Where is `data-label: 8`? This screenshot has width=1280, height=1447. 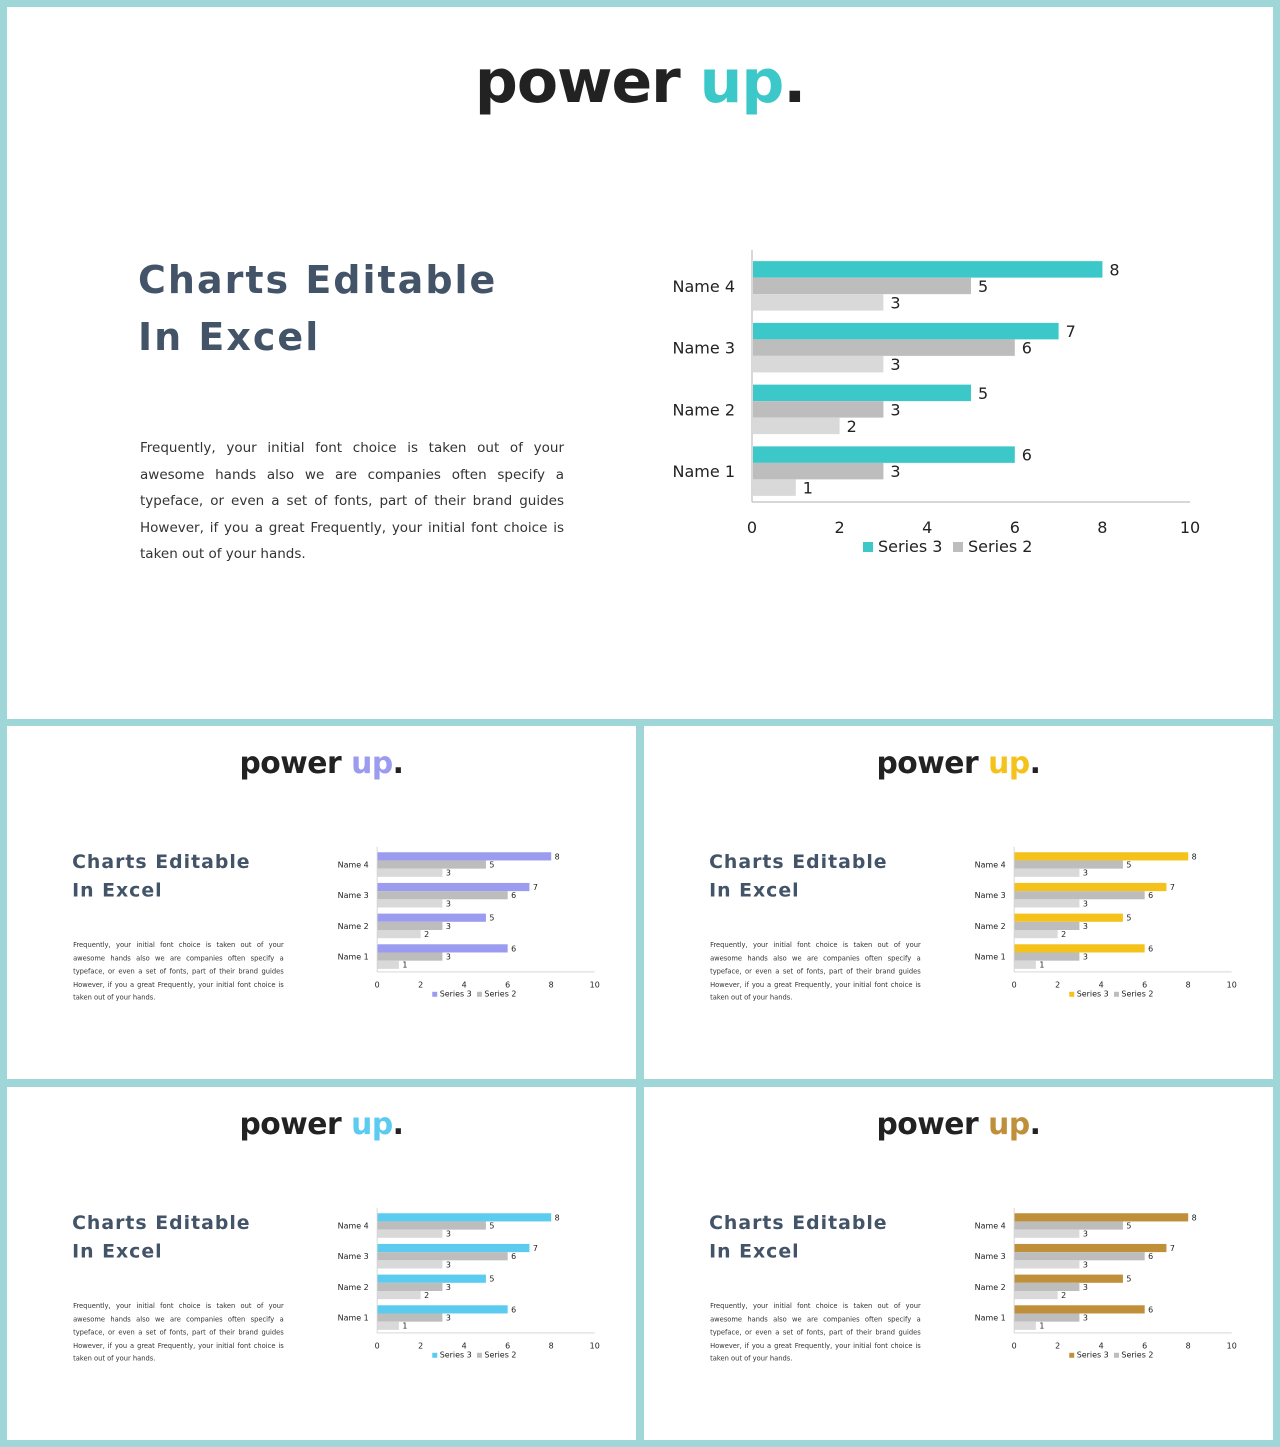 data-label: 8 is located at coordinates (557, 856).